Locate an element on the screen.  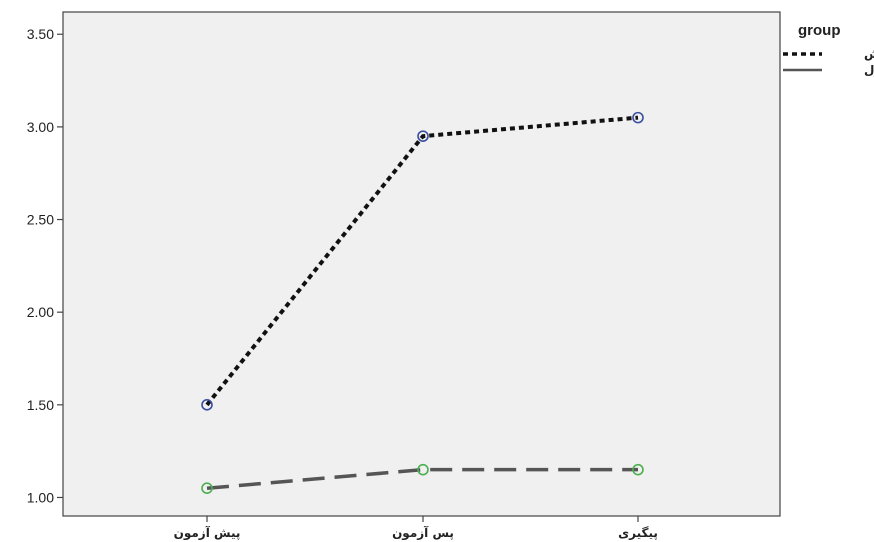
legend-label: کنترل is located at coordinates (869, 70).